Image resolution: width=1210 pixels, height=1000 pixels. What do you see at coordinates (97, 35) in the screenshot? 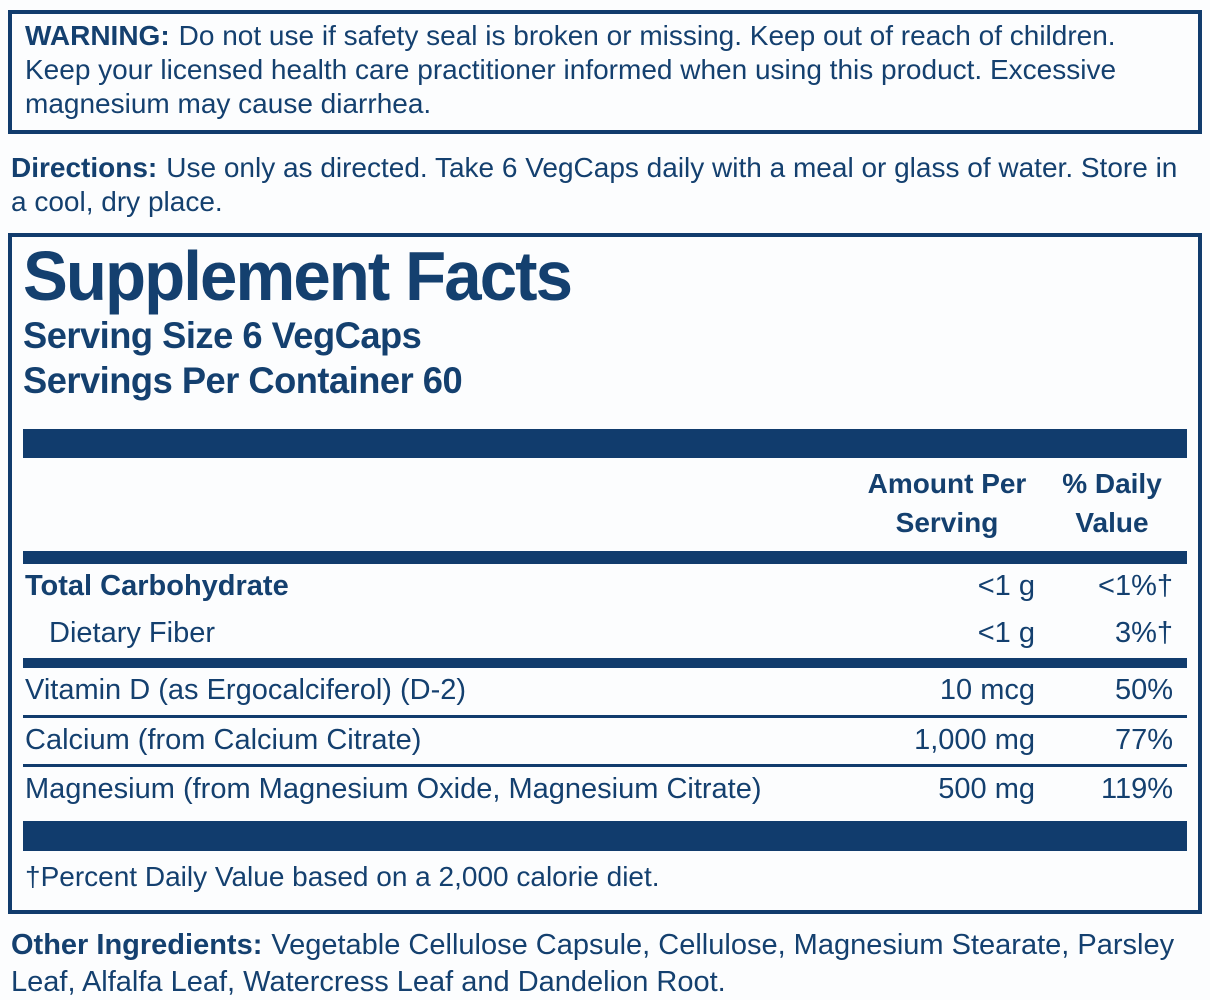
I see `warning-label: WARNING:` at bounding box center [97, 35].